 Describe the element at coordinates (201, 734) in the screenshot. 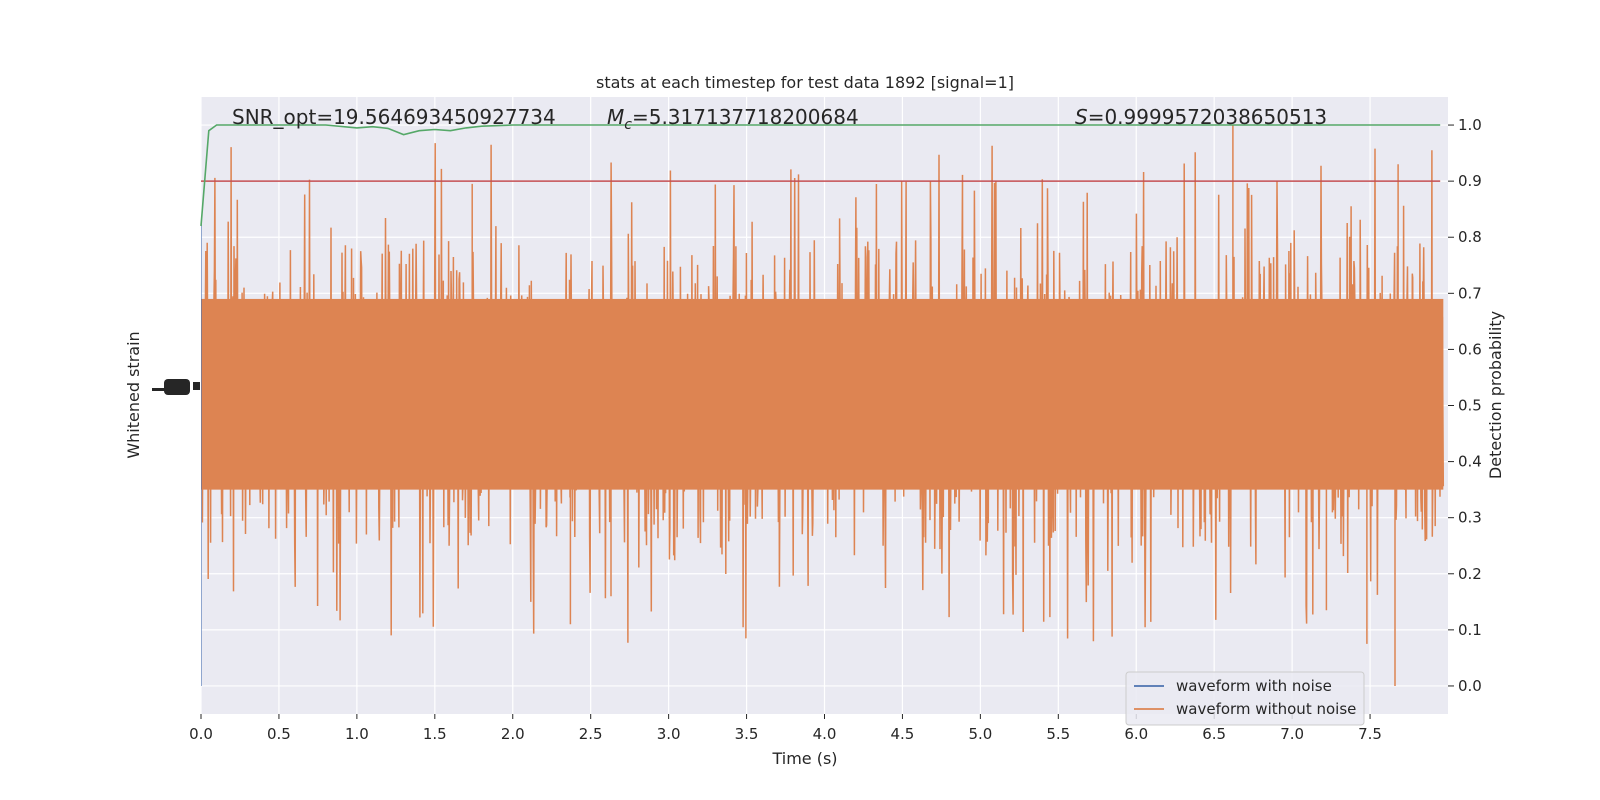

I see `x-tick-label: 0.0` at that location.